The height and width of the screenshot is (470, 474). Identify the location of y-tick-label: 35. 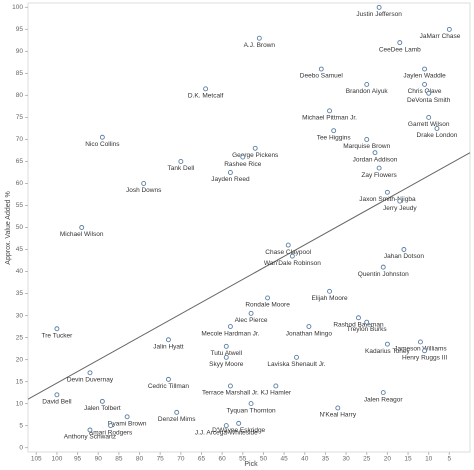
(20, 293).